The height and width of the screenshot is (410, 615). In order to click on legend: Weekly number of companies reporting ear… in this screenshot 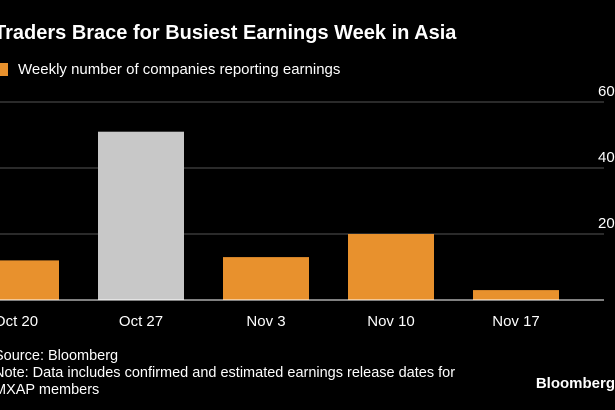, I will do `click(170, 69)`.